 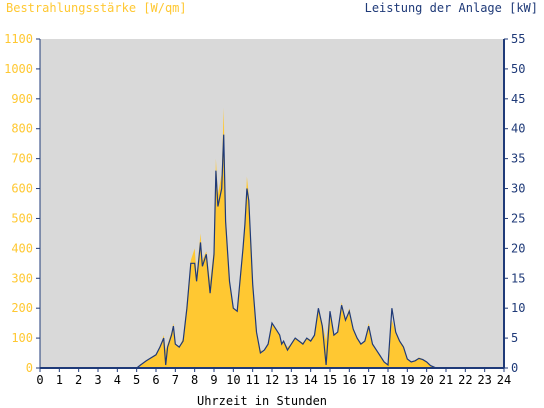 I want to click on y-left-tick-label: 700, so click(x=22, y=159).